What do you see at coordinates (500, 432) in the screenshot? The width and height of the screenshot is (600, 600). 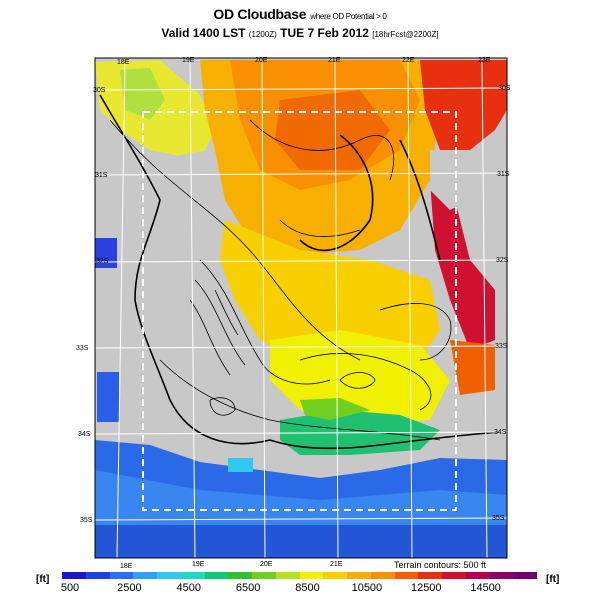 I see `lat-label-right-34s: 34S` at bounding box center [500, 432].